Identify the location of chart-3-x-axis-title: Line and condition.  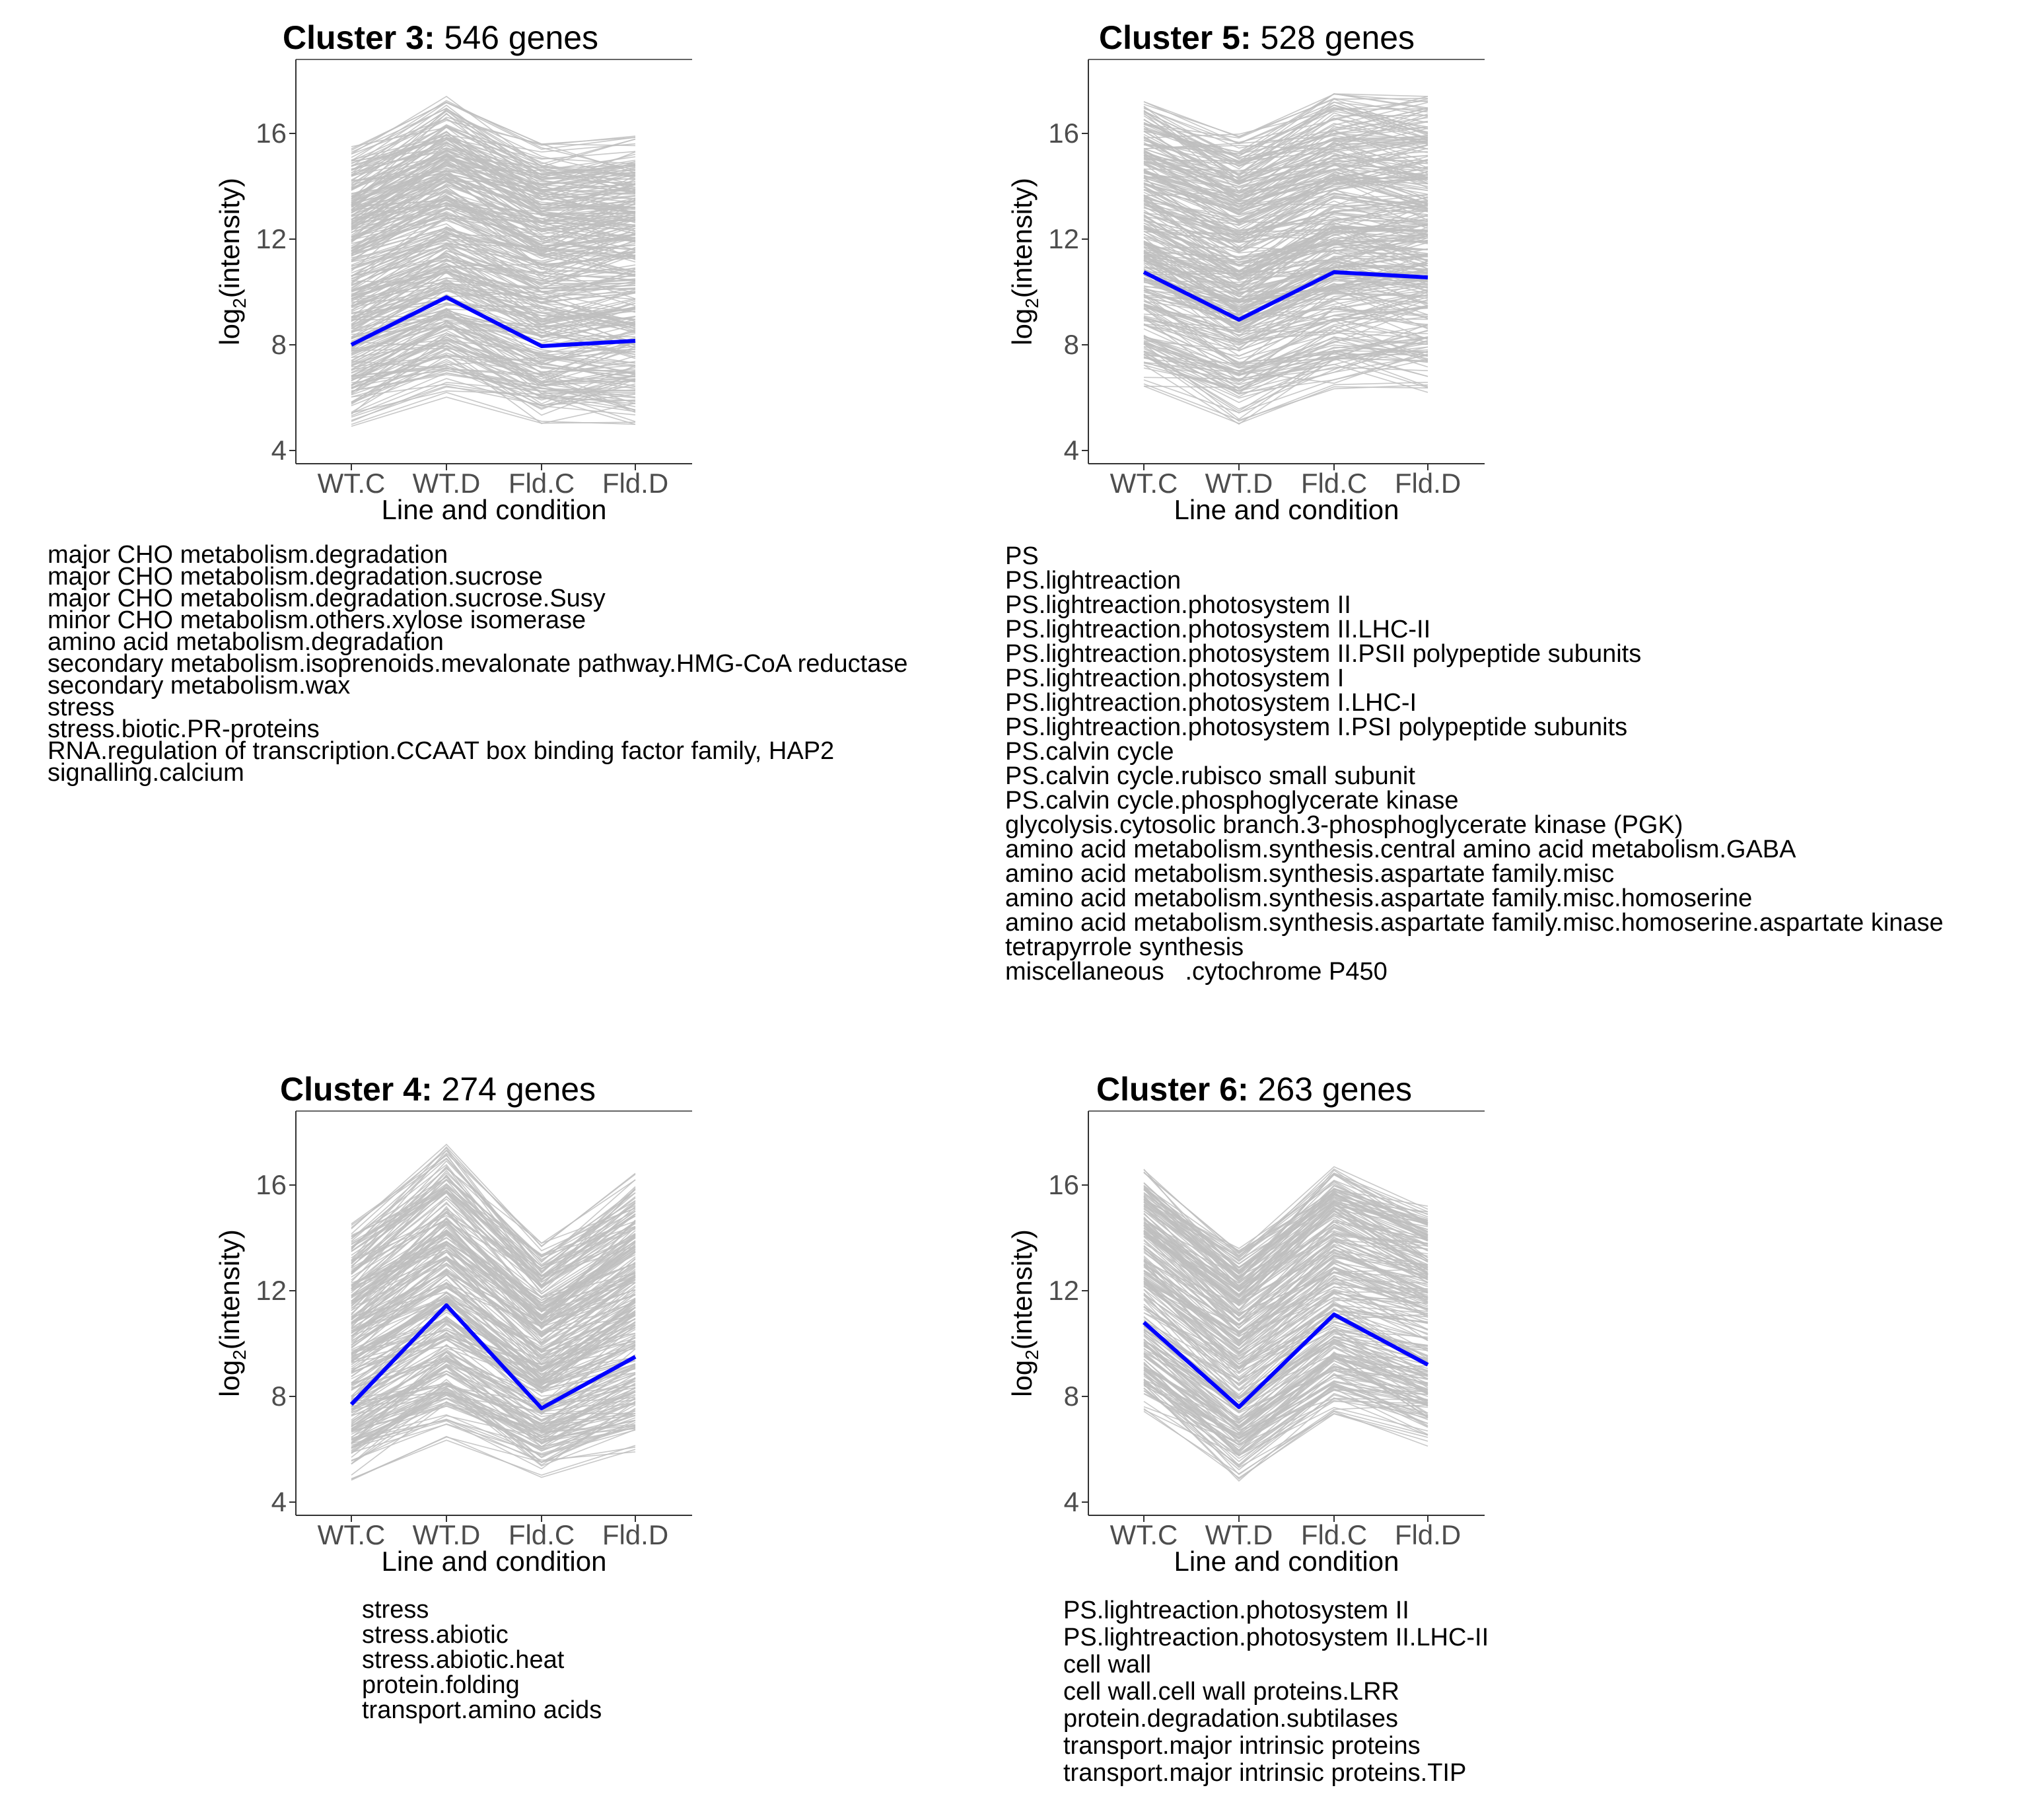
(1286, 1561).